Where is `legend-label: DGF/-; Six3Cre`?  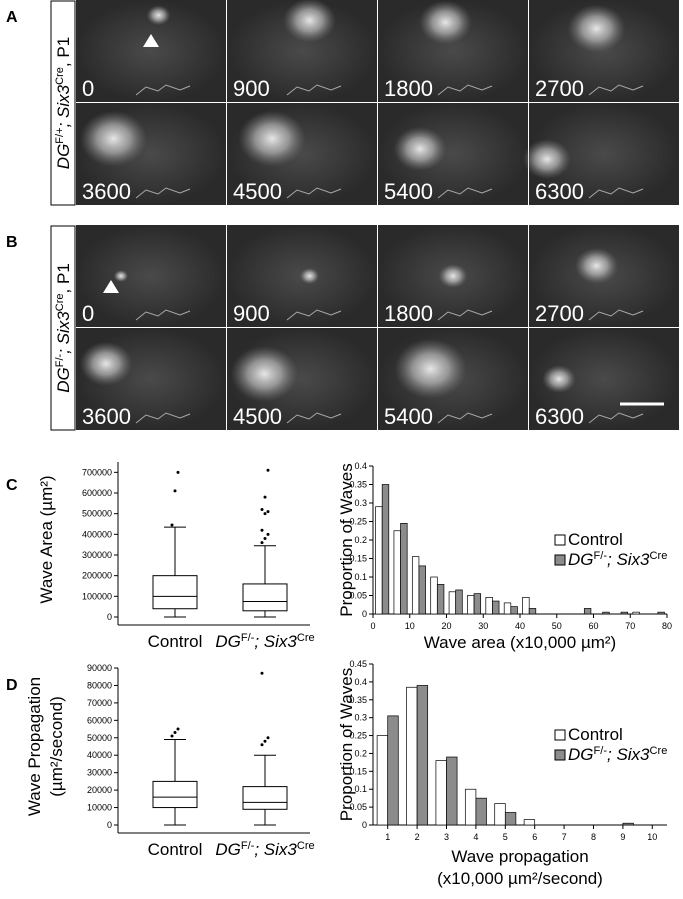 legend-label: DGF/-; Six3Cre is located at coordinates (617, 559).